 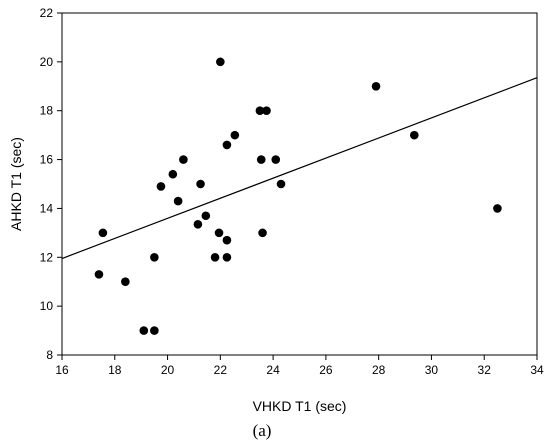 What do you see at coordinates (379, 370) in the screenshot?
I see `x-tick-label: 28` at bounding box center [379, 370].